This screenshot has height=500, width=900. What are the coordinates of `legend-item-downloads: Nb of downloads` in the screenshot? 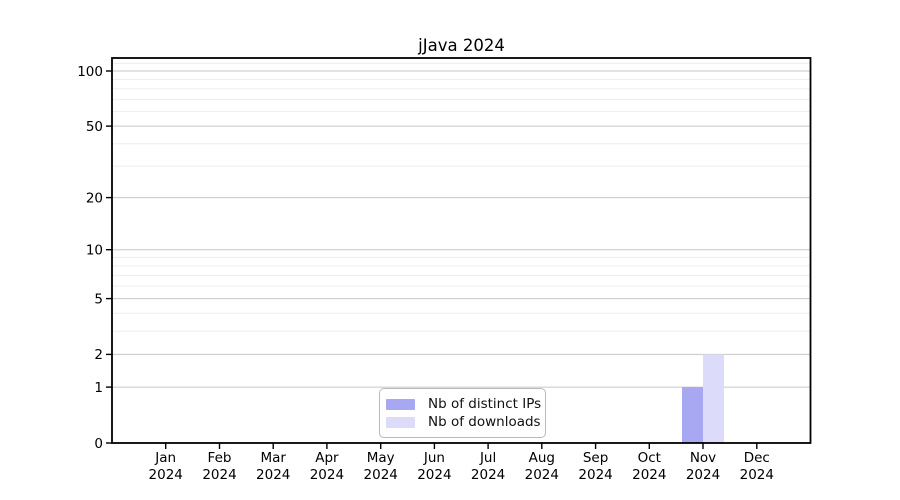 It's located at (463, 422).